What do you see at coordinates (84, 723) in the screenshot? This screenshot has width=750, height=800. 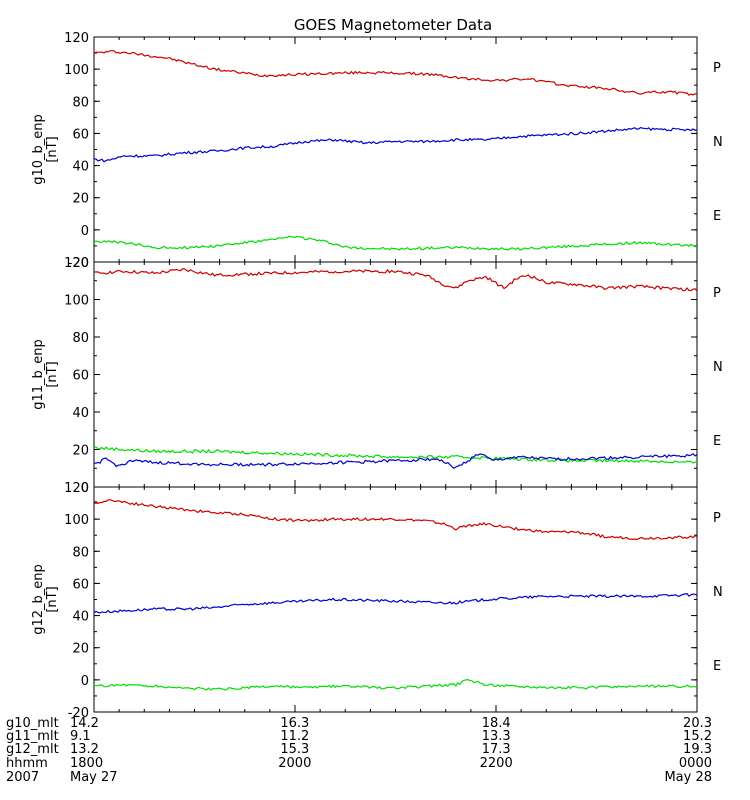 I see `x-tick-value: 14.2` at bounding box center [84, 723].